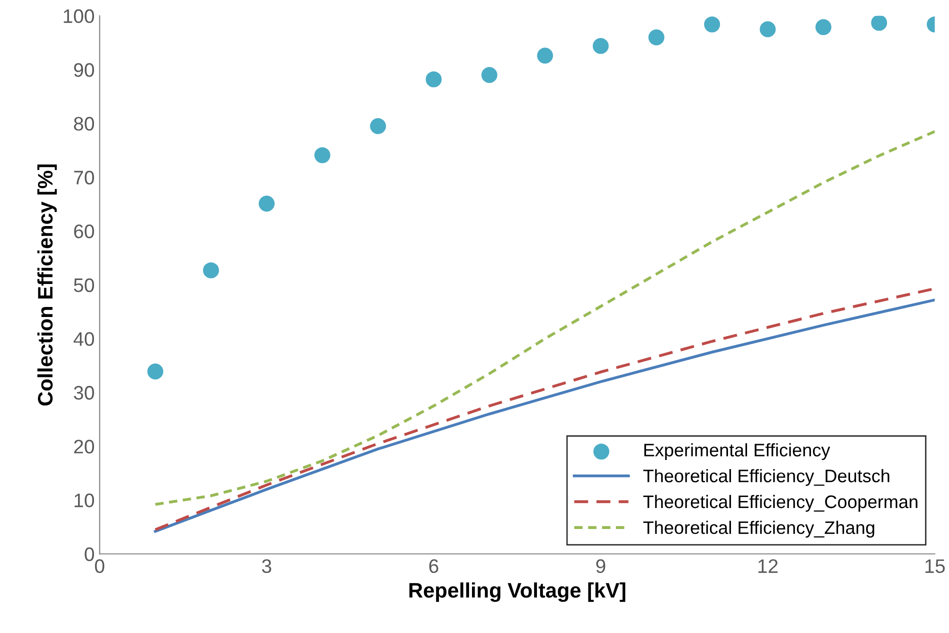 The image size is (949, 633). I want to click on y-tick-label: 10, so click(84, 501).